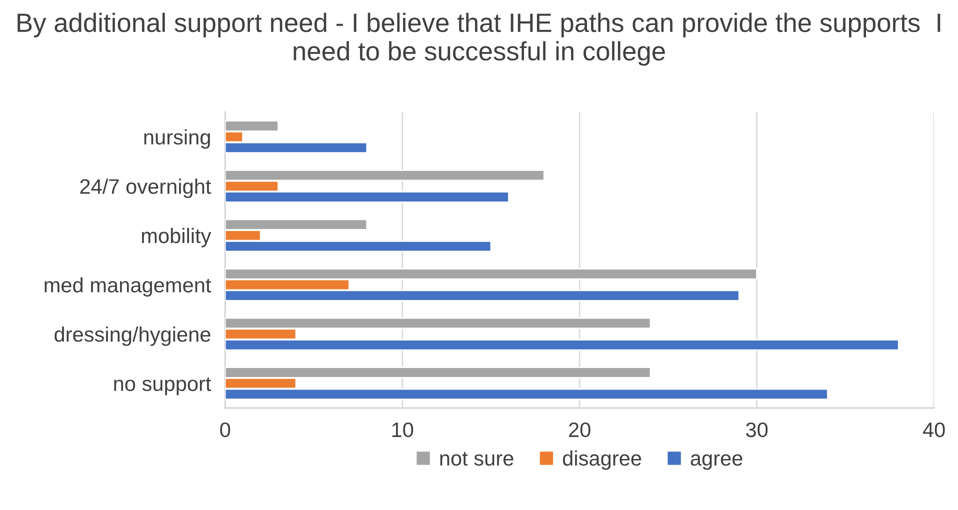  Describe the element at coordinates (177, 238) in the screenshot. I see `y-tick-label: mobility` at that location.